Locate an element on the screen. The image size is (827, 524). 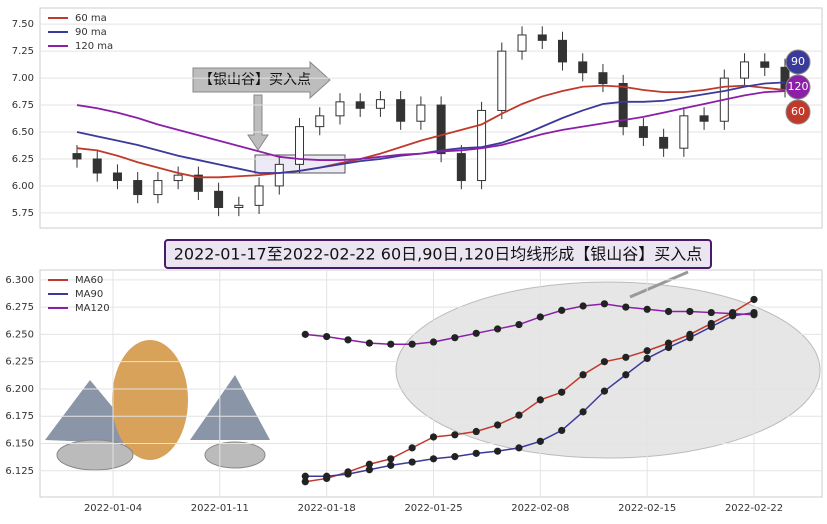
x-tick-label: 2022-02-08 is located at coordinates (540, 508).